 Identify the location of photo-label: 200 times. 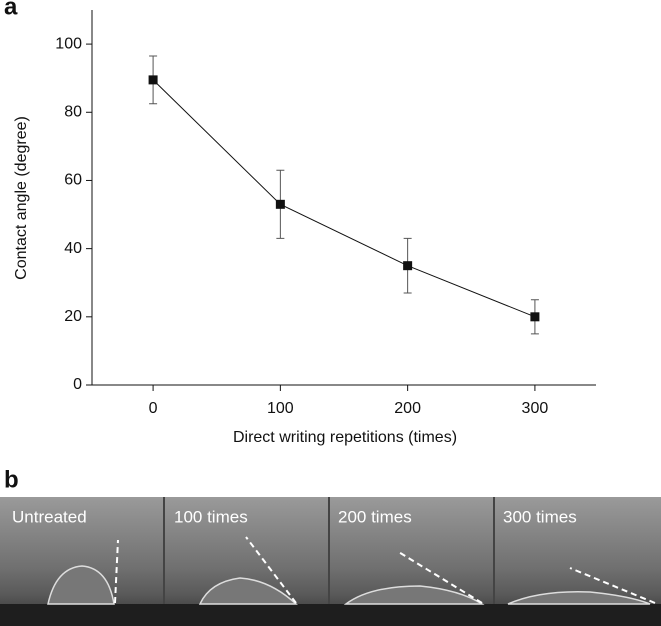
(375, 516).